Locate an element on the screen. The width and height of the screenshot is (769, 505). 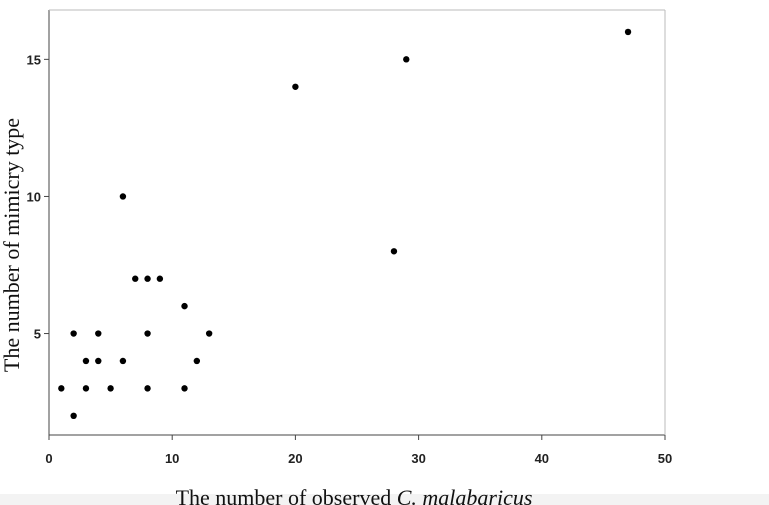
x-axis-title: The number of observed C. malabaricus is located at coordinates (354, 495).